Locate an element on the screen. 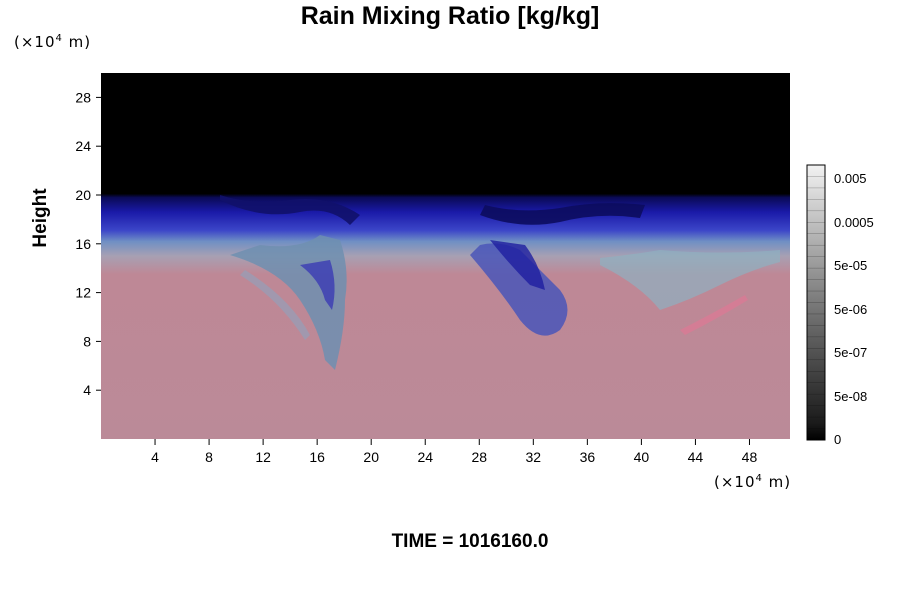  y-axis-ticks: 4 8 12 16 20 24 28 is located at coordinates (88, 243).